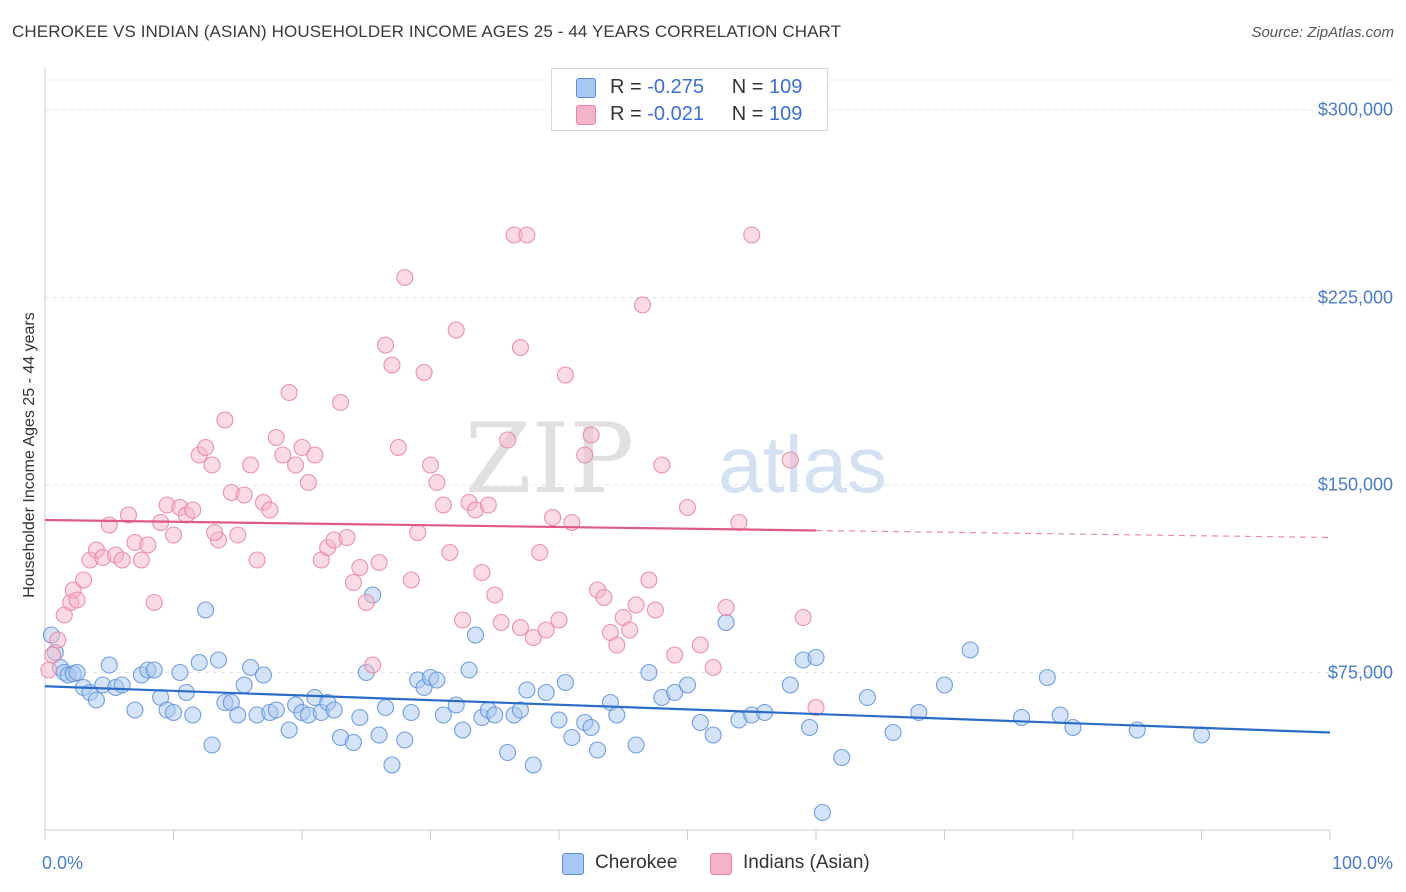 This screenshot has width=1406, height=892. What do you see at coordinates (63, 863) in the screenshot?
I see `x-tick-min: 0.0%` at bounding box center [63, 863].